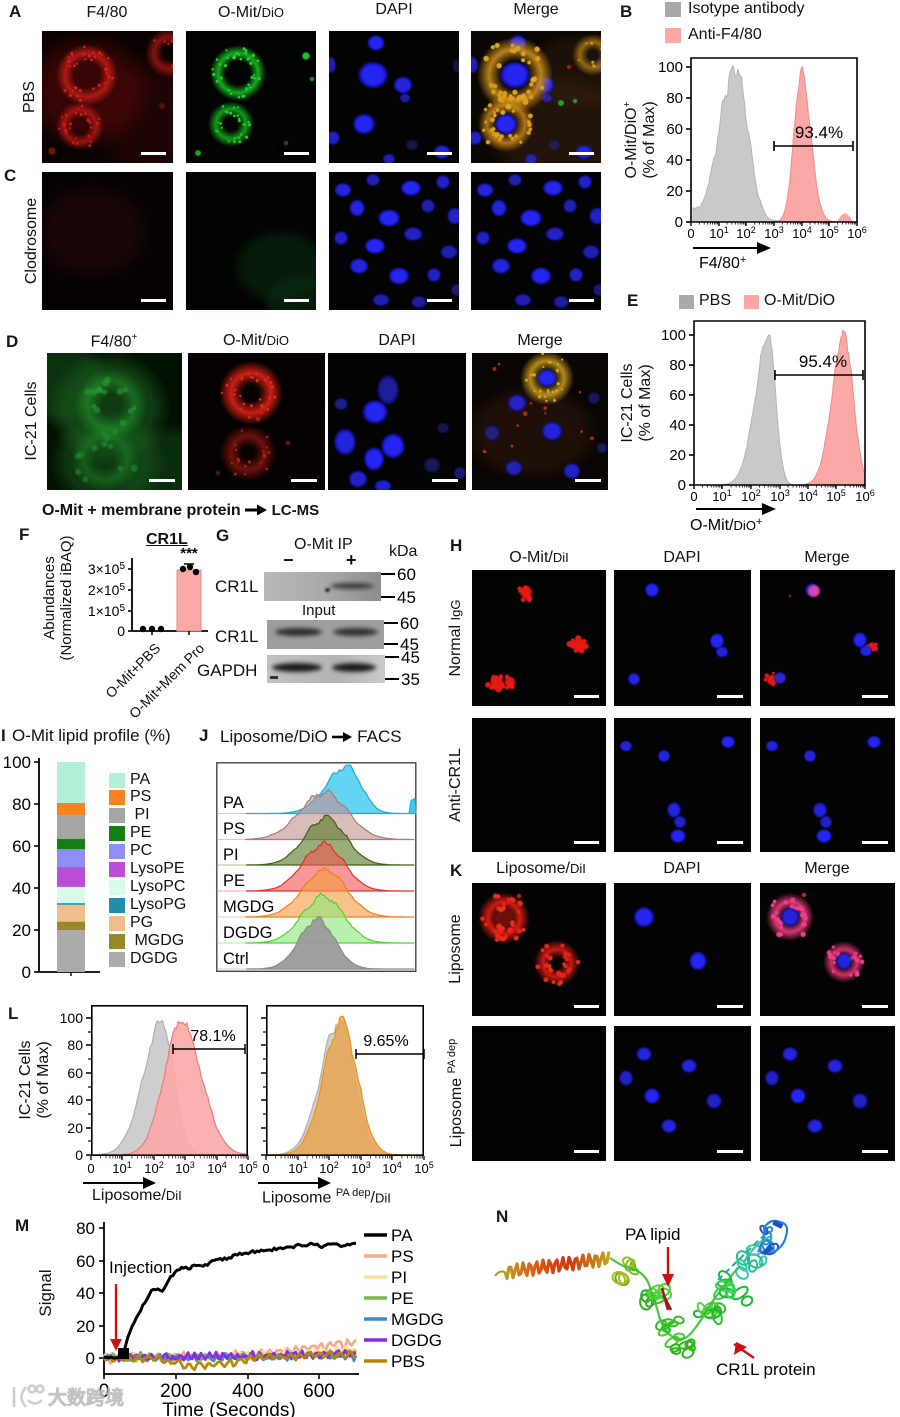 The width and height of the screenshot is (900, 1417). I want to click on svg-text: 2×105, so click(107, 590).